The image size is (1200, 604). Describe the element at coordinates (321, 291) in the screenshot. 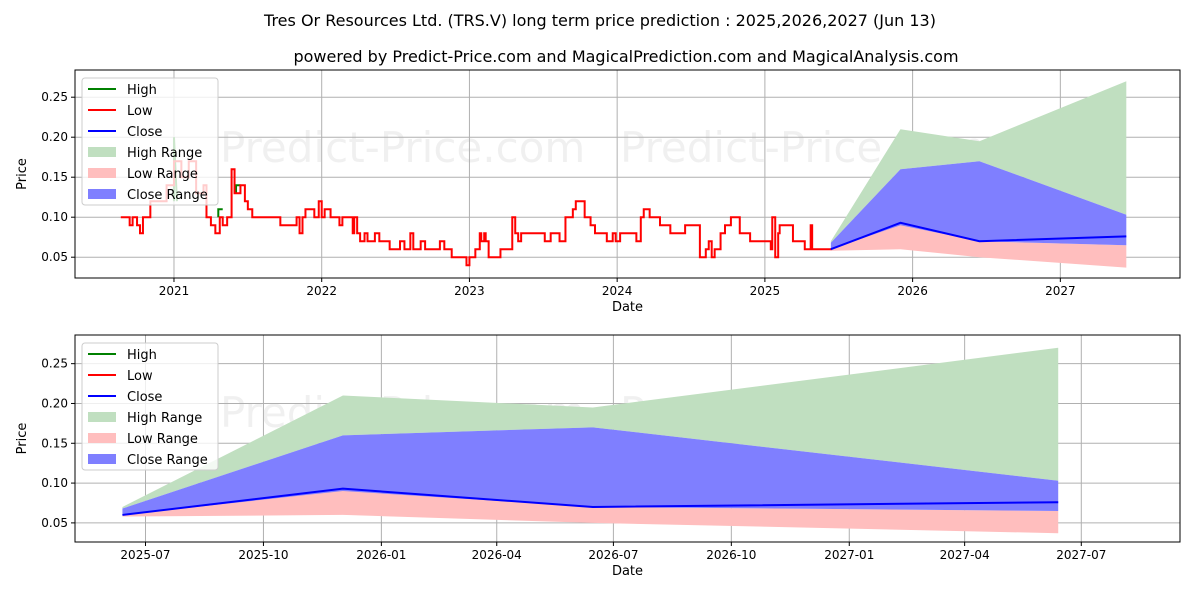

I see `x-tick-label: 2022` at that location.